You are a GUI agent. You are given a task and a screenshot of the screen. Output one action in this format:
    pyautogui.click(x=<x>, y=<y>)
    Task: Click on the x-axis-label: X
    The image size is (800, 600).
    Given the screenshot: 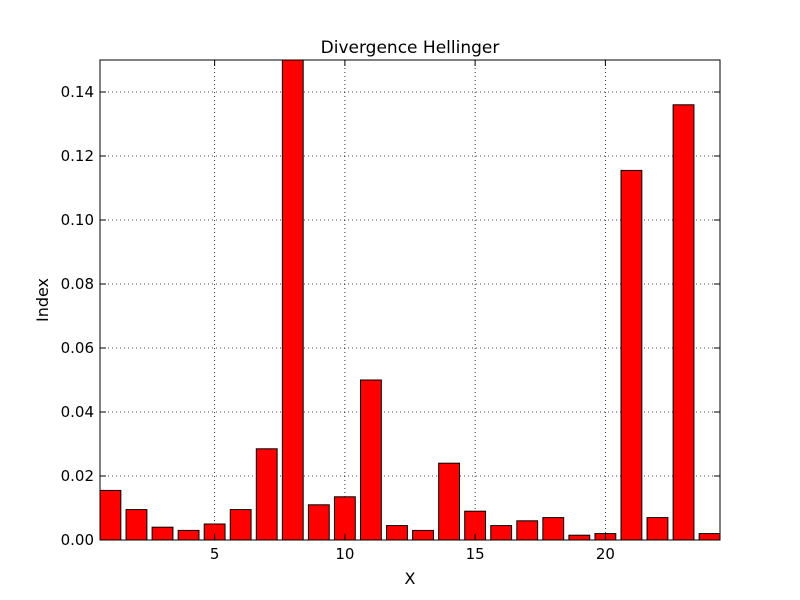 What is the action you would take?
    pyautogui.click(x=410, y=578)
    